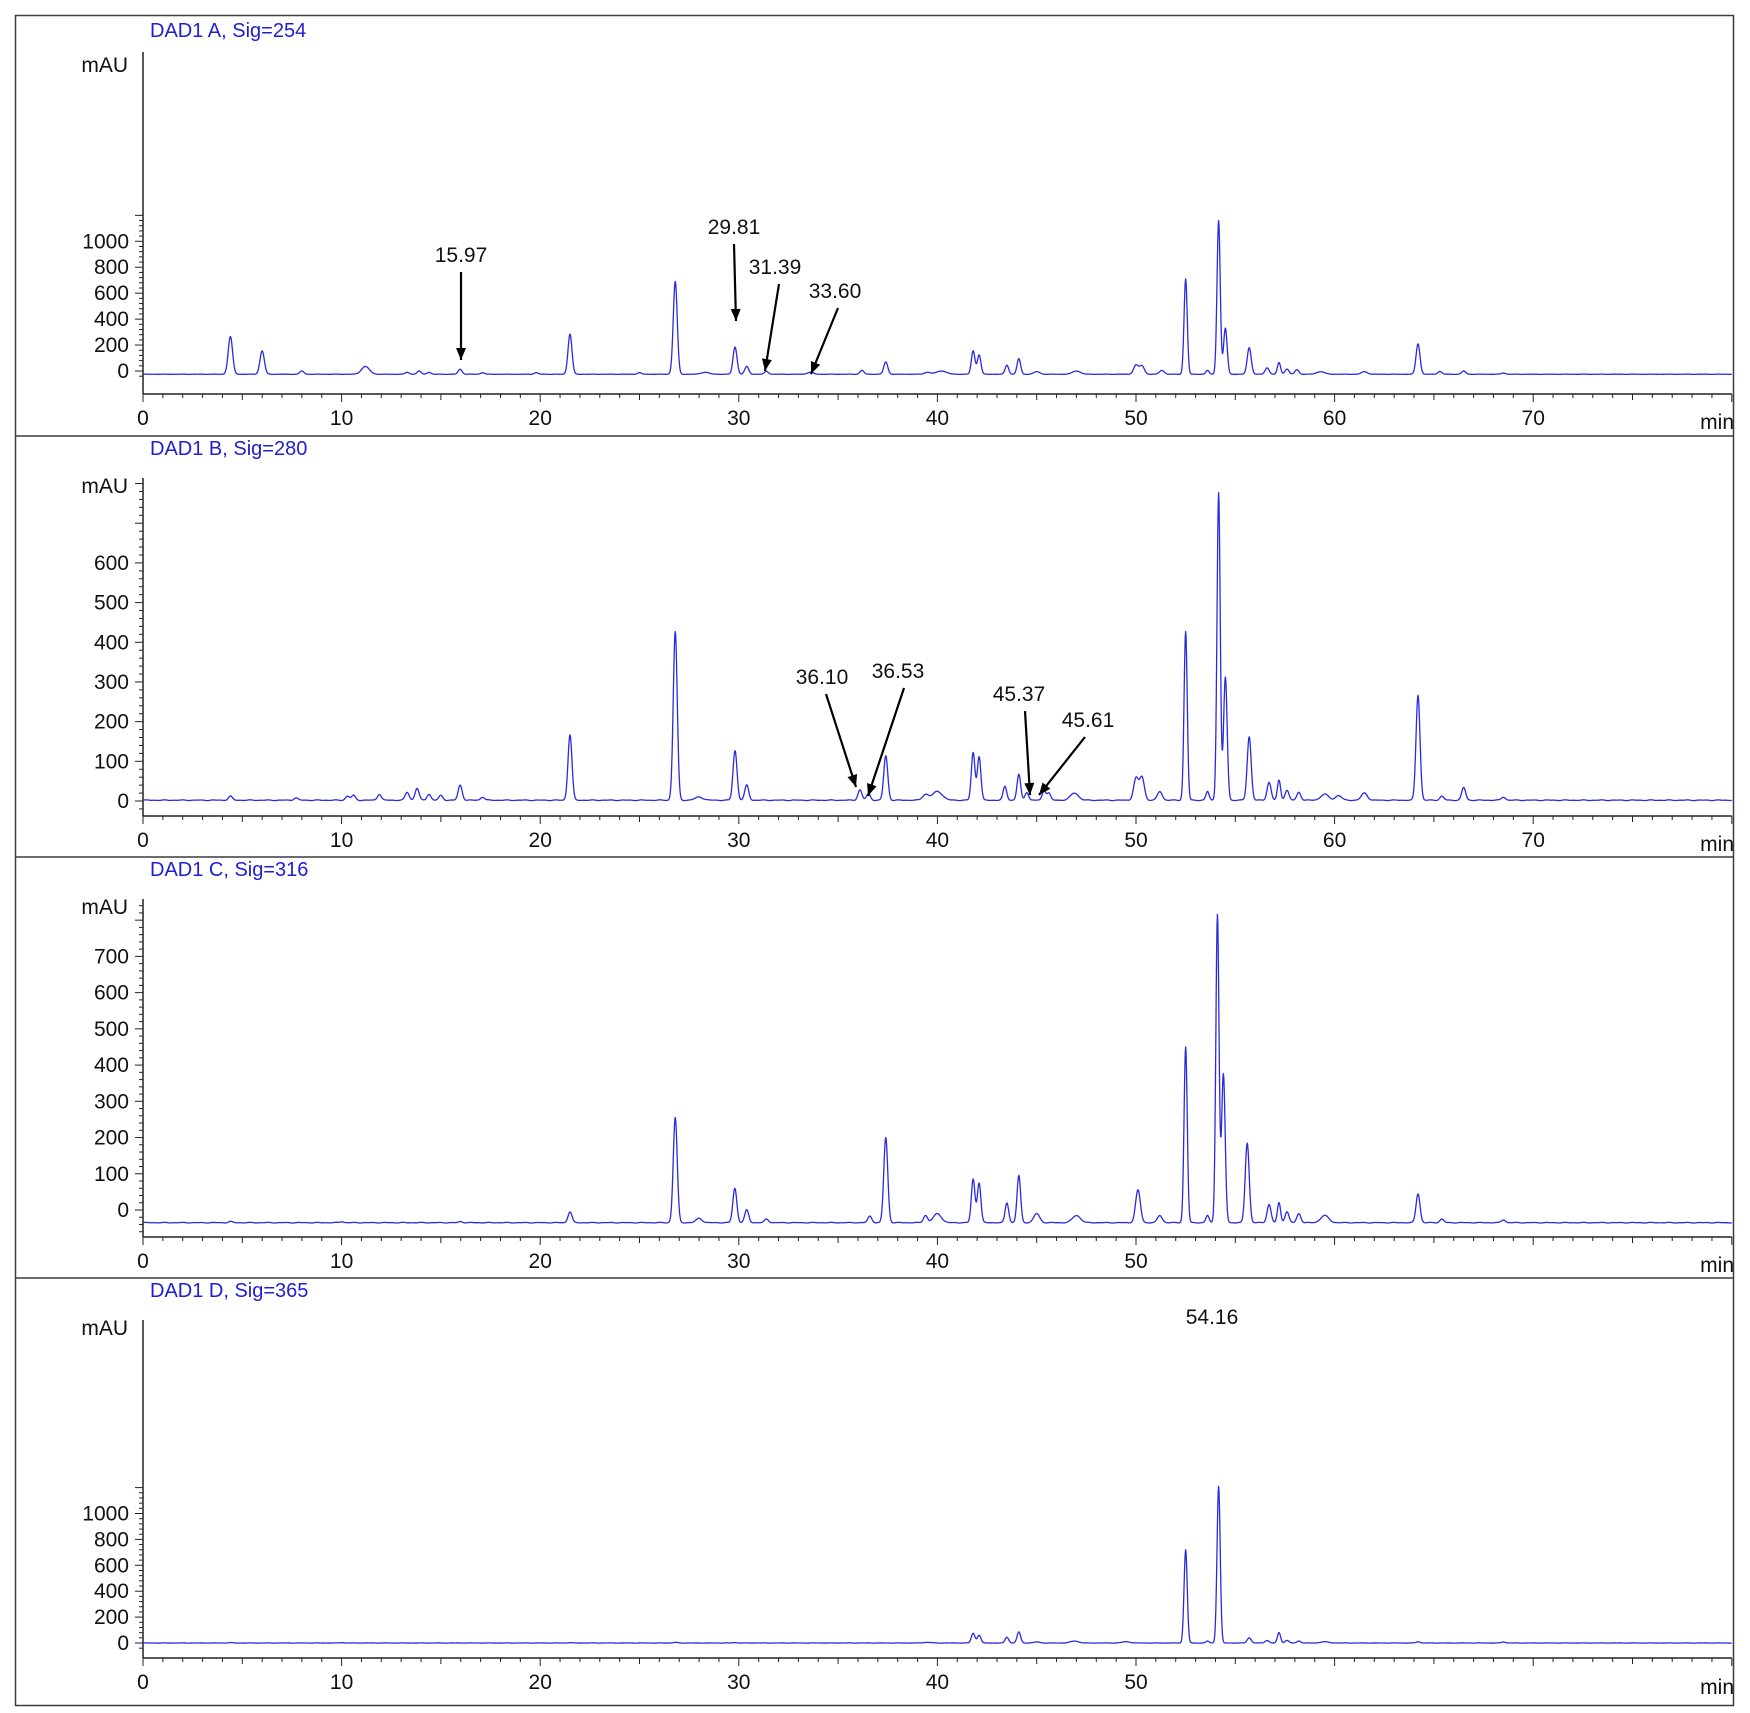 This screenshot has height=1713, width=1750. I want to click on annotation-label: 36.53, so click(898, 671).